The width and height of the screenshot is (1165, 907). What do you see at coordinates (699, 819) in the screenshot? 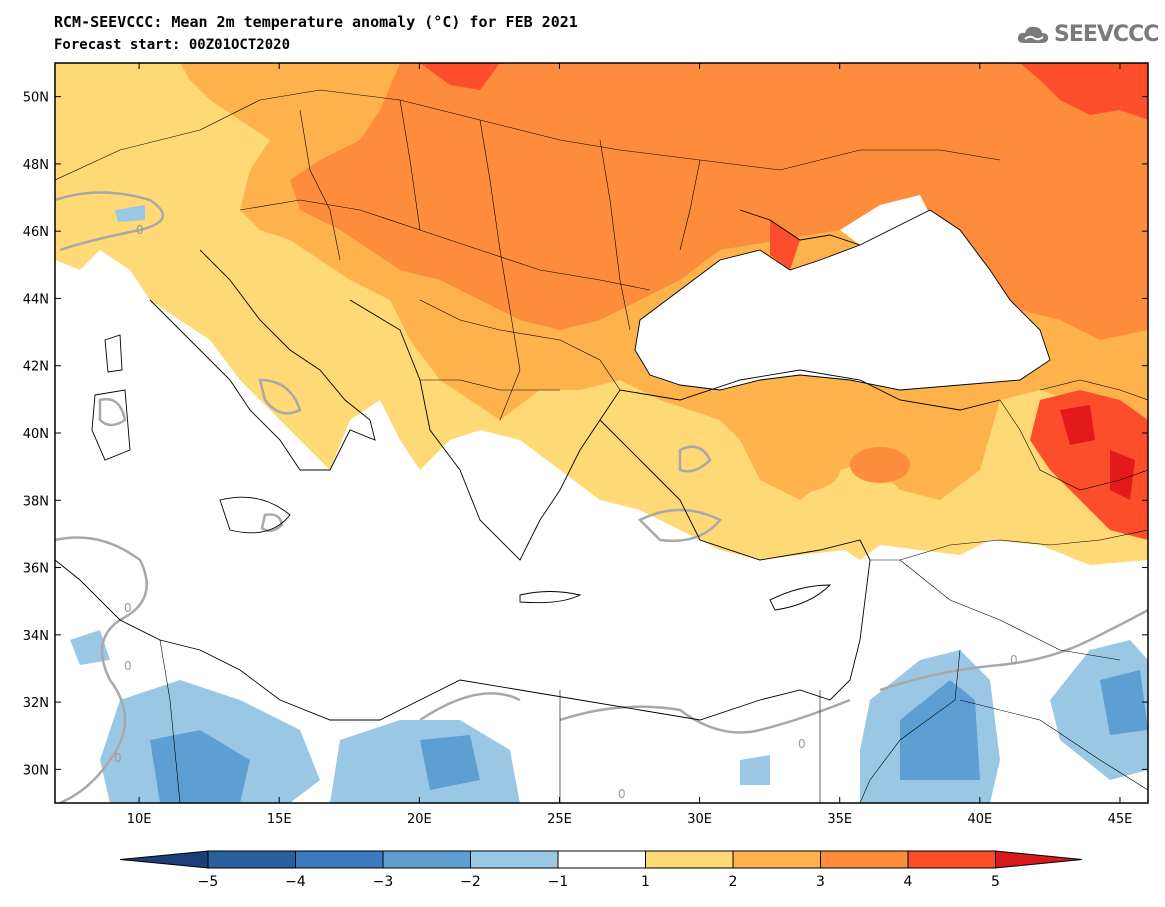
I see `x-tick-label: 30E` at bounding box center [699, 819].